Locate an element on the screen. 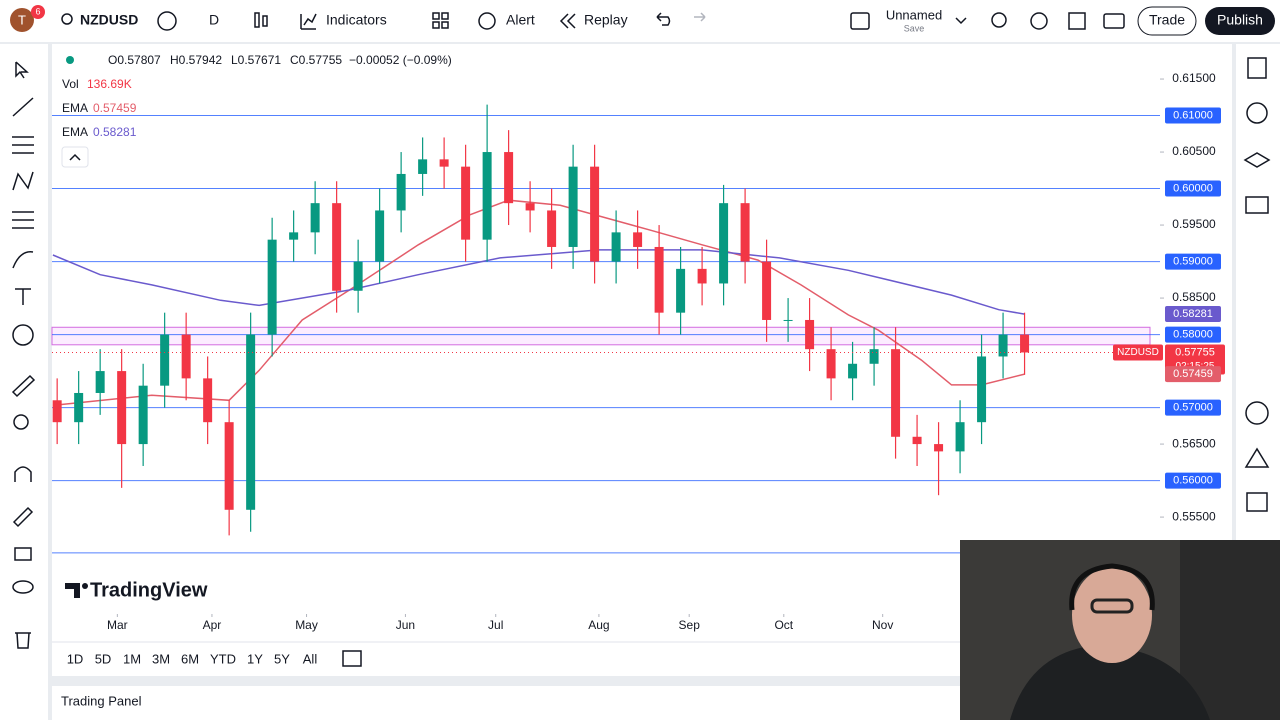 This screenshot has width=1280, height=720. timeframe-button: 5D is located at coordinates (103, 658).